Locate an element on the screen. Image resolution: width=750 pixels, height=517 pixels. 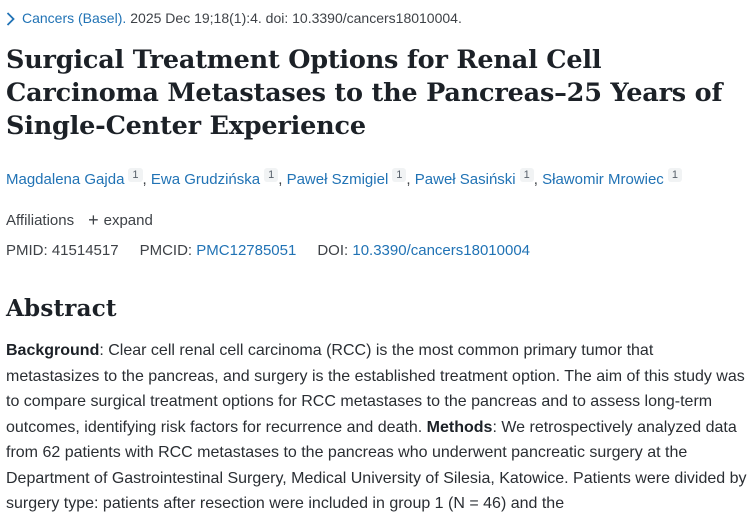
doi-label: DOI: is located at coordinates (333, 250).